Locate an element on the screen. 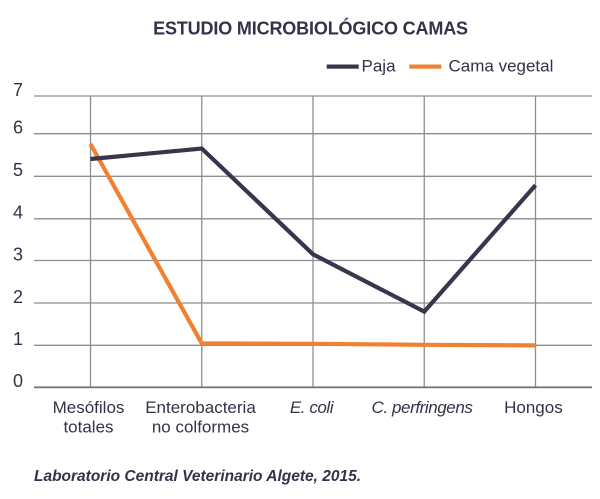 Image resolution: width=600 pixels, height=499 pixels. svg-text: Hongos is located at coordinates (533, 407).